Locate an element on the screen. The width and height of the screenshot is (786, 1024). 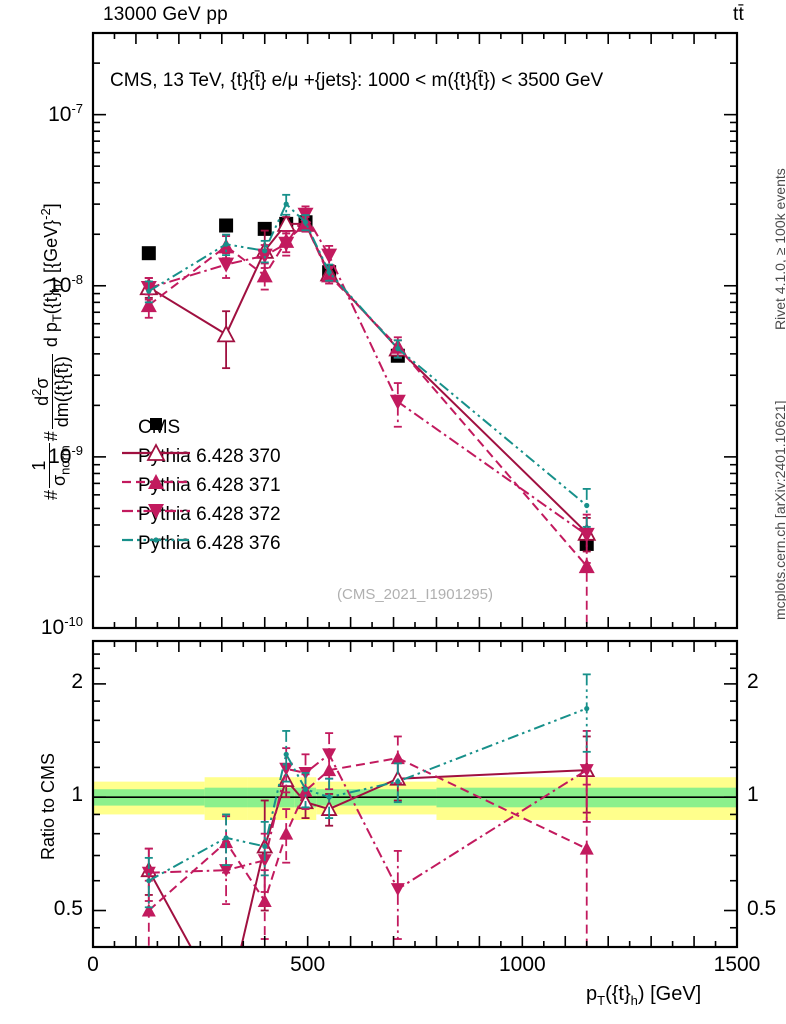
x-axis-label-sub-t: T is located at coordinates (601, 1000).